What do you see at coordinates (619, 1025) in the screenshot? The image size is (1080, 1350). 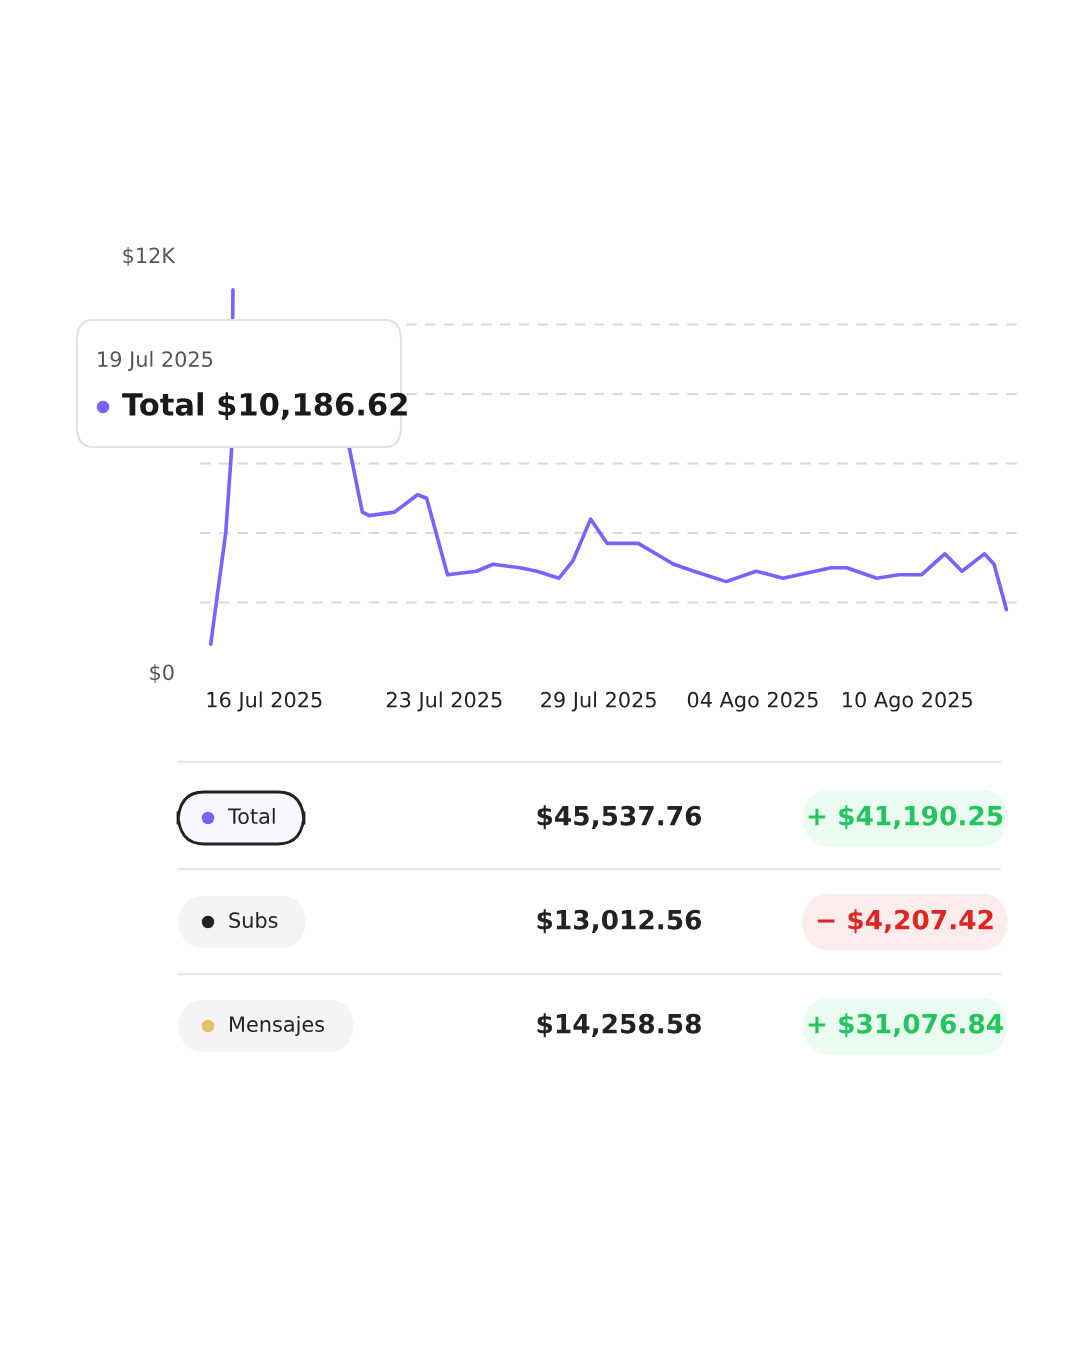 I see `text: $14,258.58` at bounding box center [619, 1025].